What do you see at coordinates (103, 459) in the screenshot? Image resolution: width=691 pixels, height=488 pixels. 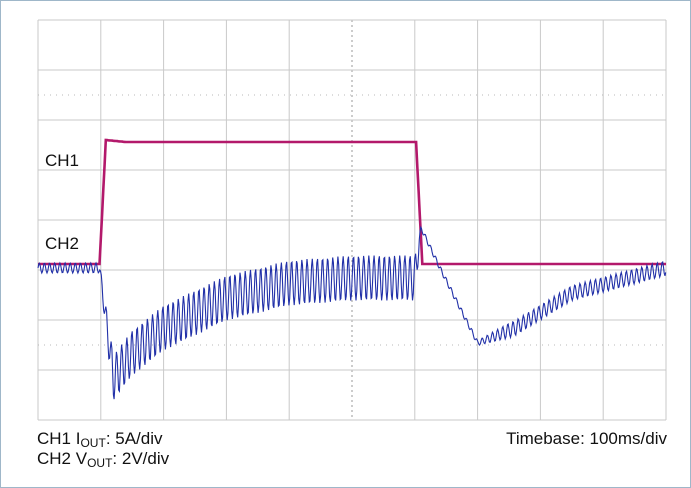 I see `ch2-scale-label: CH2 VOUT: 2V/div` at bounding box center [103, 459].